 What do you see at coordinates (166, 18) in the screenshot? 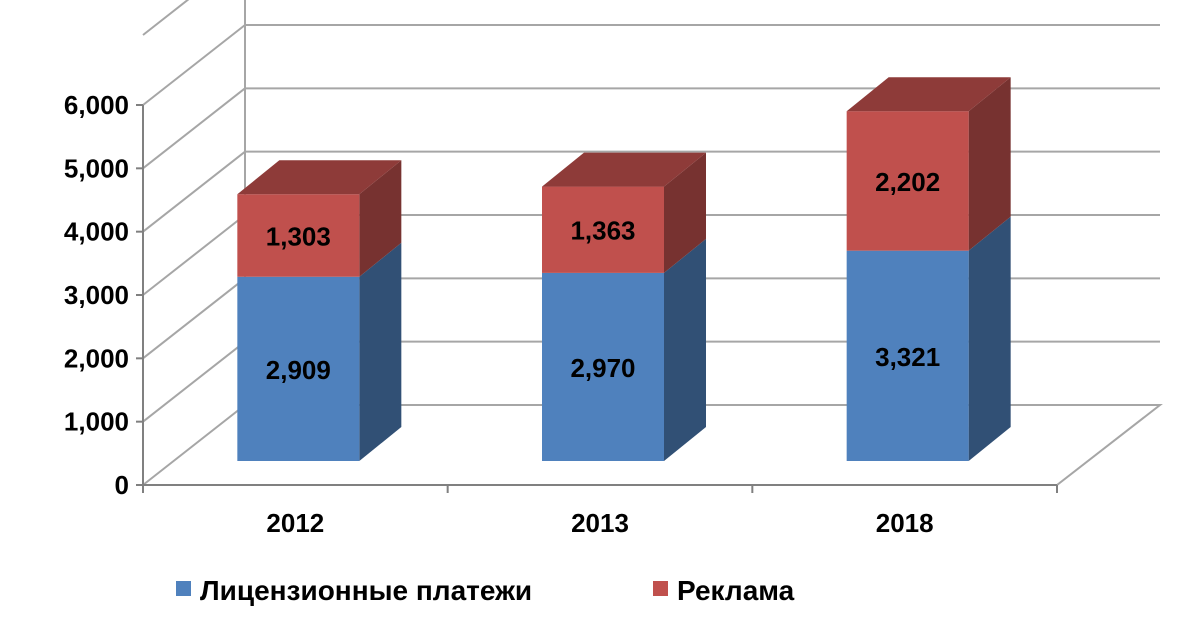
I see `side-wall-top-edge` at bounding box center [166, 18].